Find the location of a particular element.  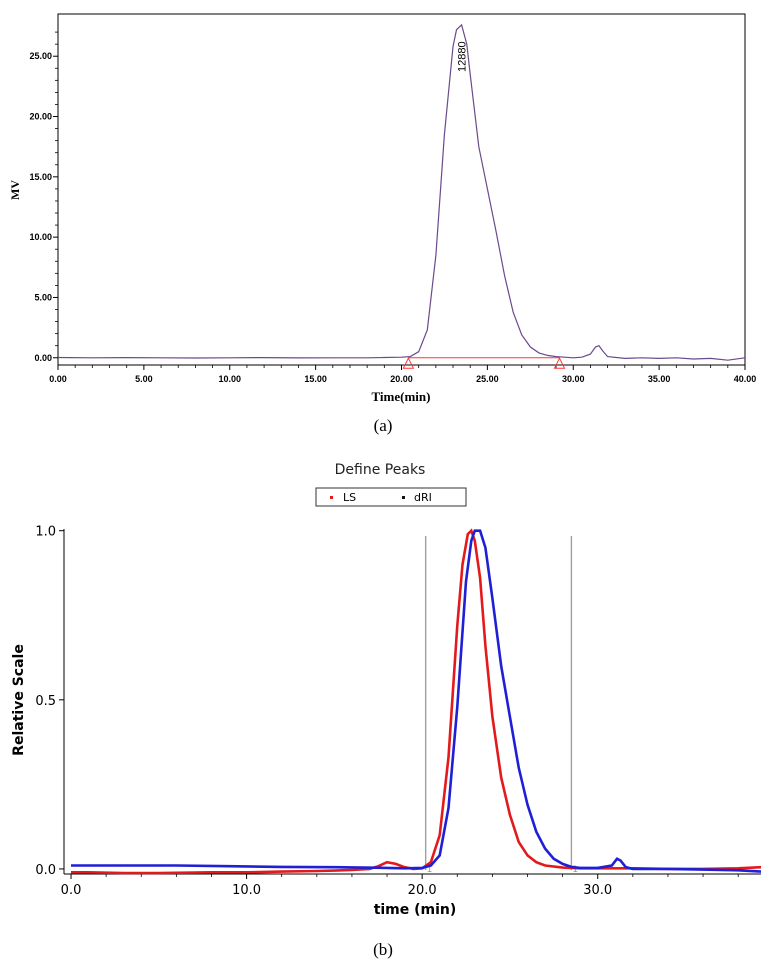

legend-ls-label: LS is located at coordinates (349, 497).